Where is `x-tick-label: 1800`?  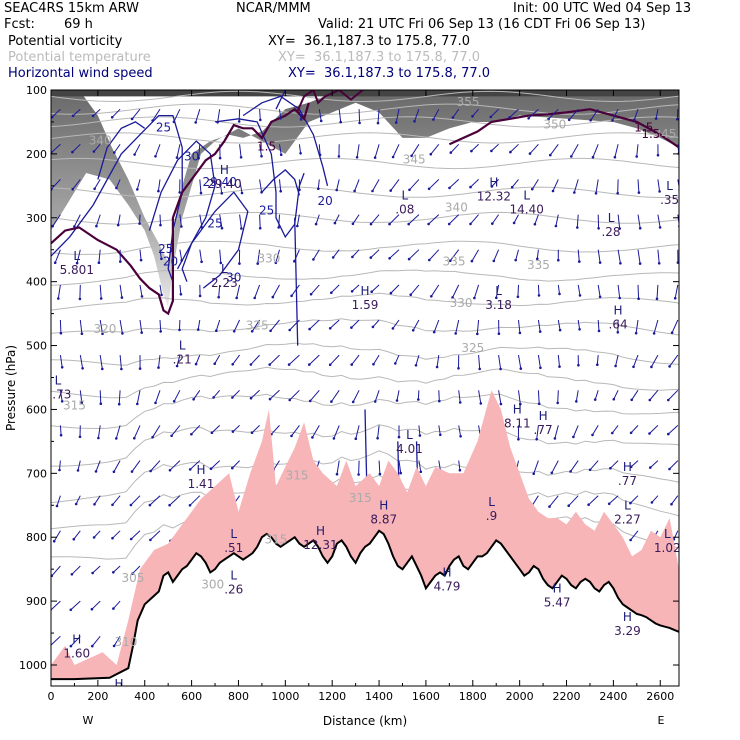
x-tick-label: 1800 is located at coordinates (473, 696).